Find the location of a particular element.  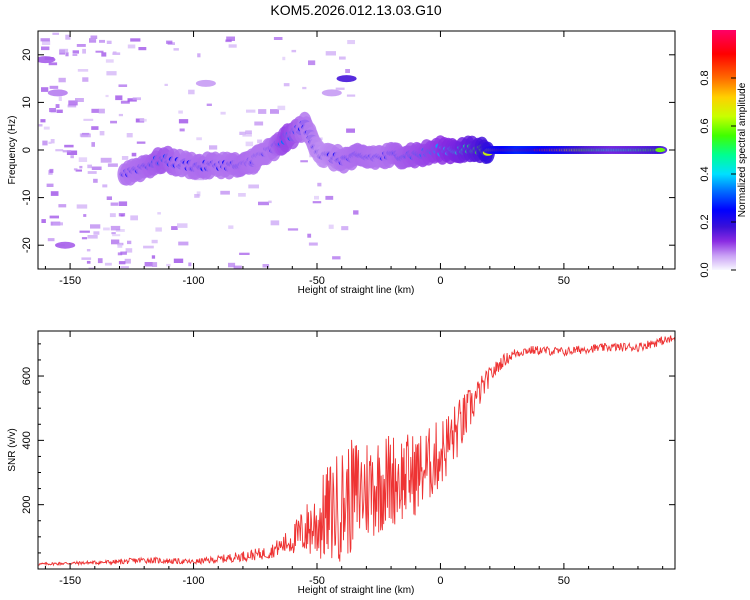

colorbar-tick-label: 0.8 is located at coordinates (705, 77).